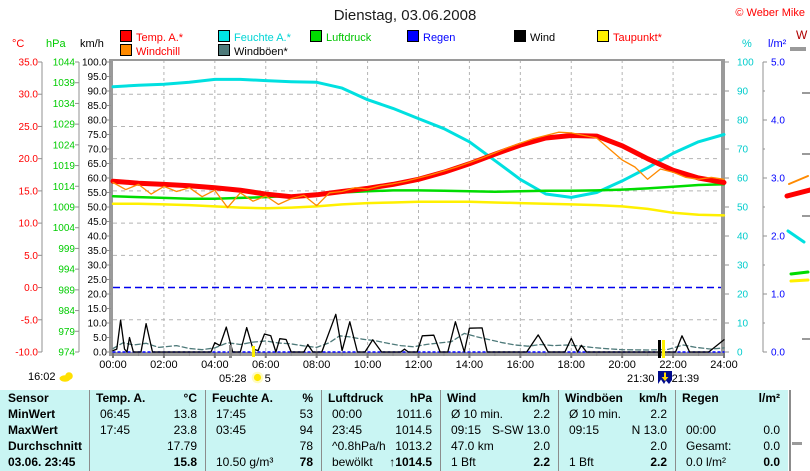 Image resolution: width=810 pixels, height=471 pixels. Describe the element at coordinates (64, 63) in the screenshot. I see `axis-tick-label: 1044` at that location.